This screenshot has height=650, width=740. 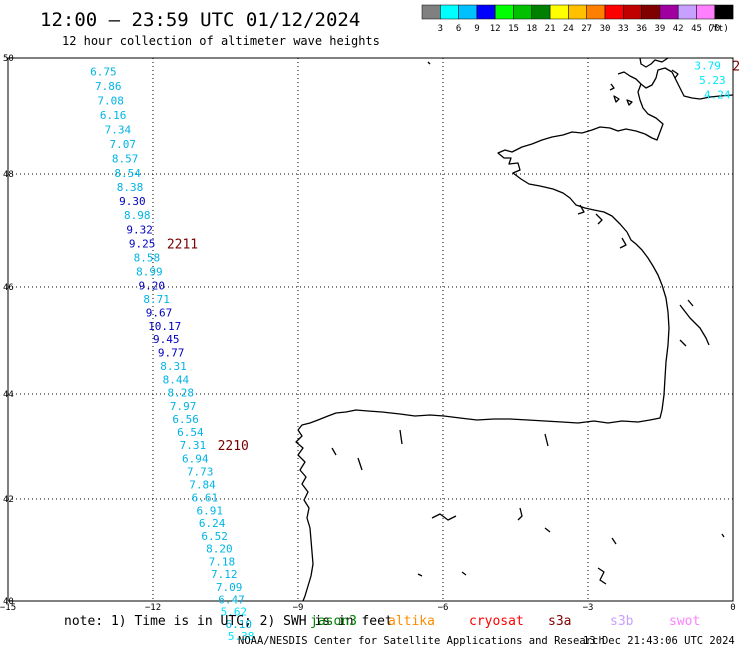 What do you see at coordinates (139, 229) in the screenshot?
I see `wave-height-value: 9.32` at bounding box center [139, 229].